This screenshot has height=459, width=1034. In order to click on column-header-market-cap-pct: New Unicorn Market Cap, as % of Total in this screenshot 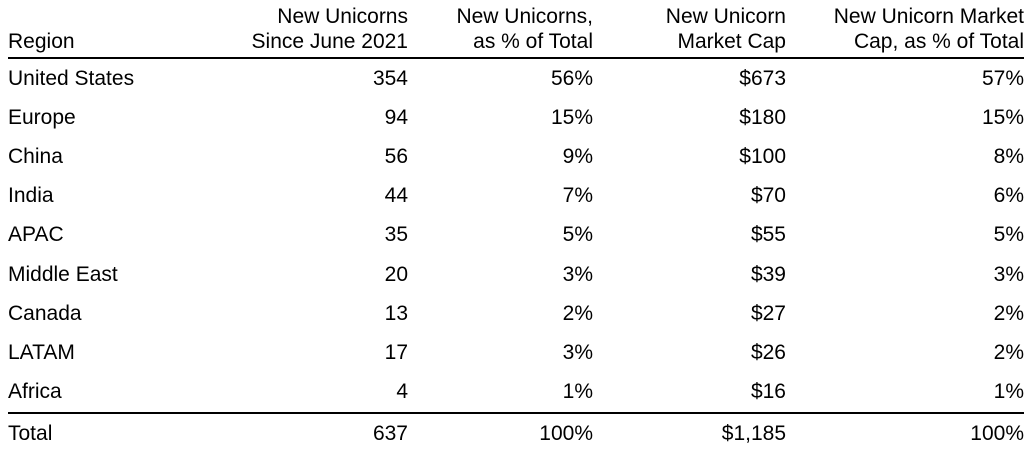, I will do `click(905, 29)`.